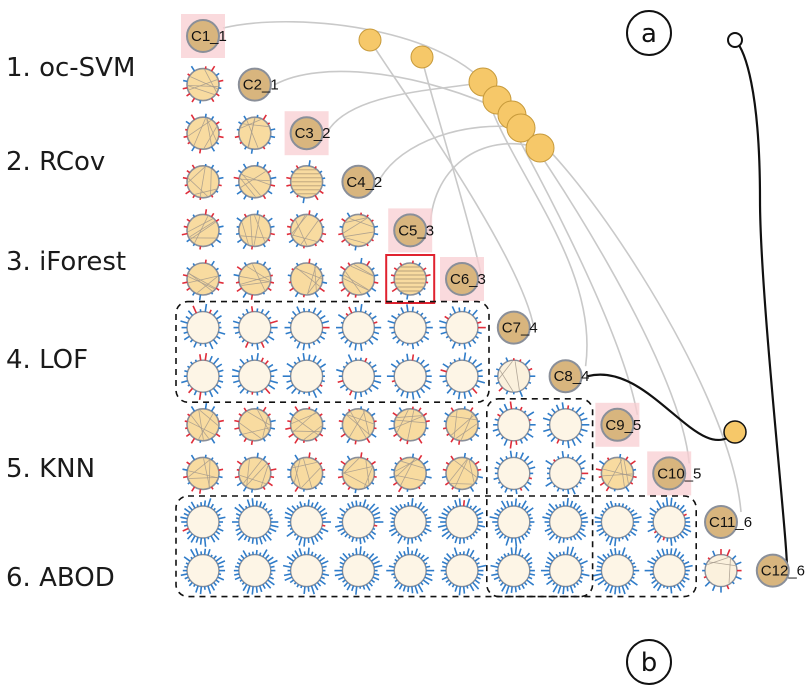 The width and height of the screenshot is (811, 688). I want to click on endpoint-node, so click(735, 40).